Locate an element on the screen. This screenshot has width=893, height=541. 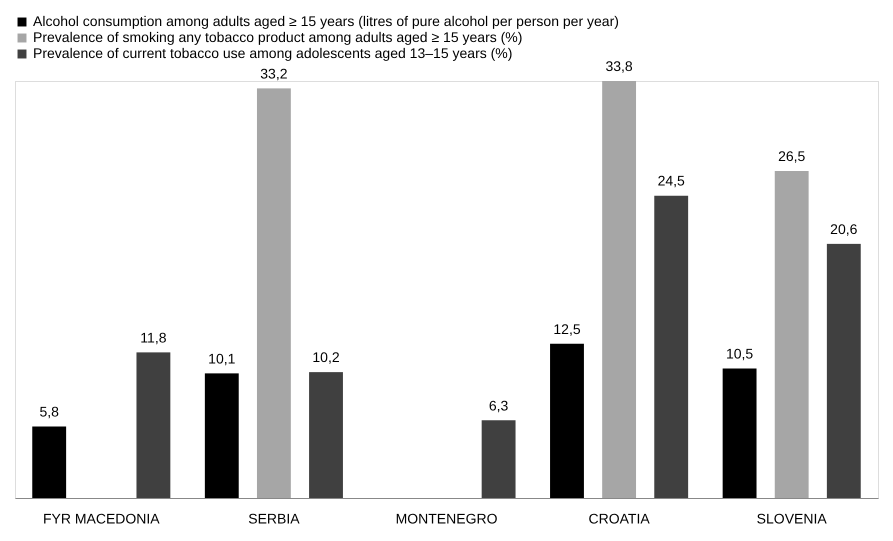
data-label: 33,8 is located at coordinates (619, 66).